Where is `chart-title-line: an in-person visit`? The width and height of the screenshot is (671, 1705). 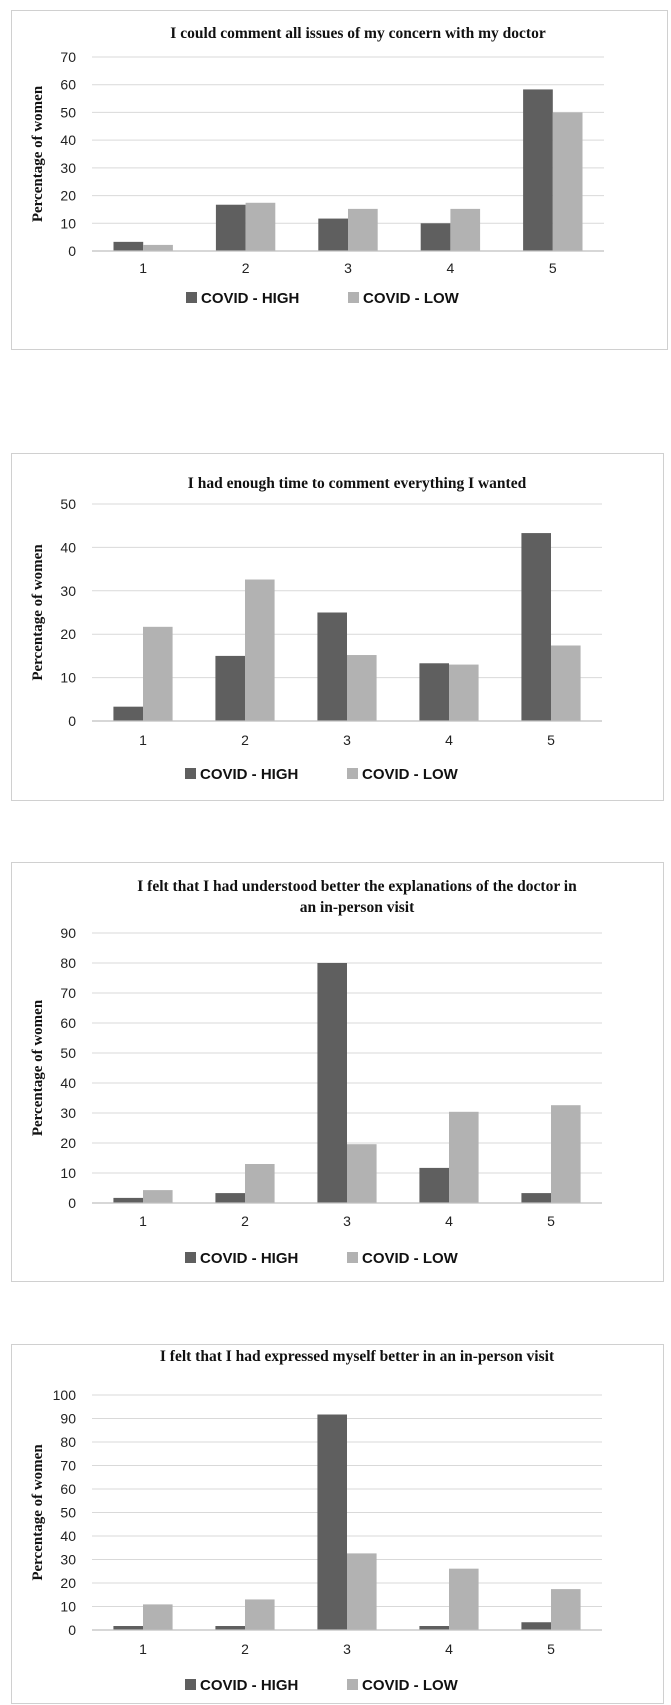 chart-title-line: an in-person visit is located at coordinates (357, 907).